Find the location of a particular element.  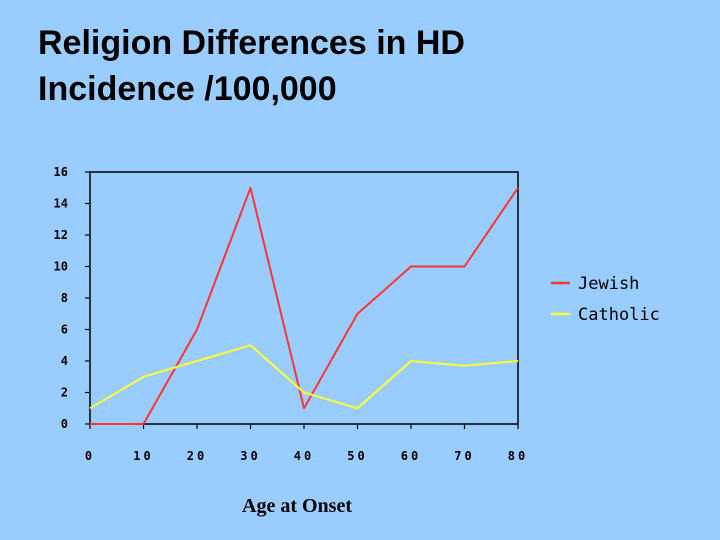

y-axis: 0 2 4 6 8 10 12 14 16 is located at coordinates (72, 298).